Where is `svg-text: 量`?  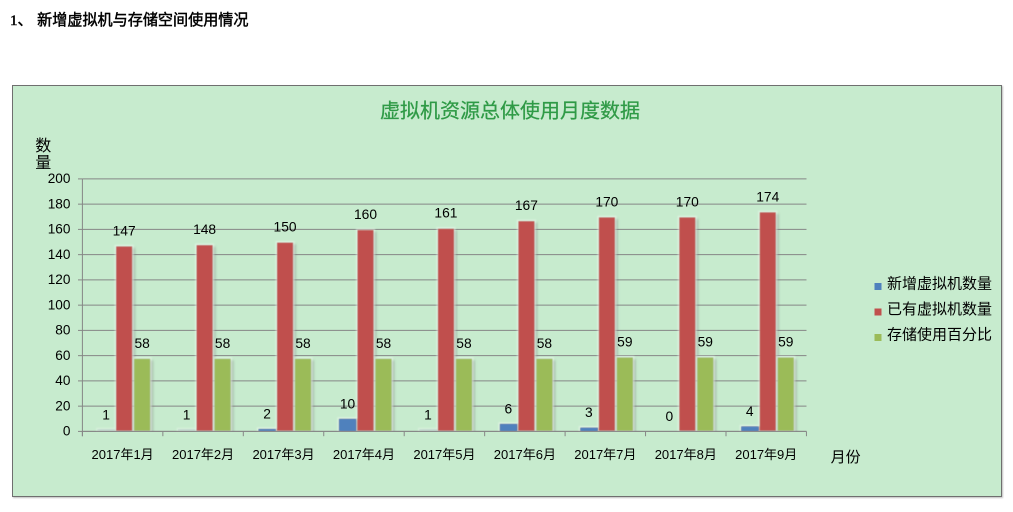 svg-text: 量 is located at coordinates (43, 163).